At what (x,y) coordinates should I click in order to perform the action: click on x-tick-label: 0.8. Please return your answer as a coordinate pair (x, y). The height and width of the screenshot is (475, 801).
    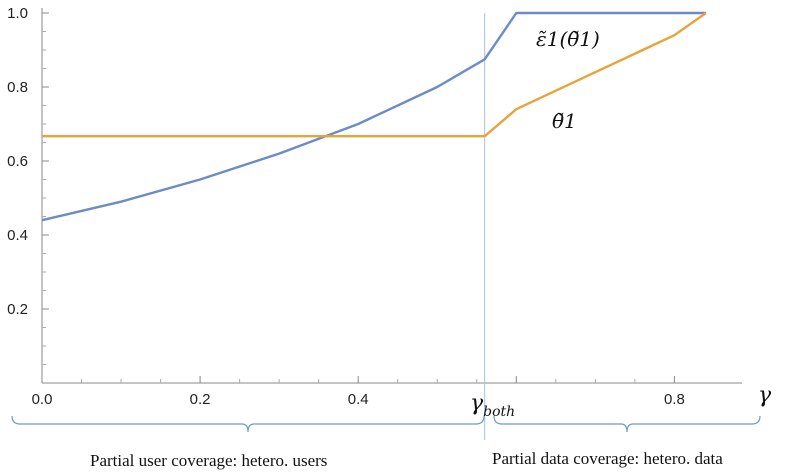
    Looking at the image, I should click on (674, 399).